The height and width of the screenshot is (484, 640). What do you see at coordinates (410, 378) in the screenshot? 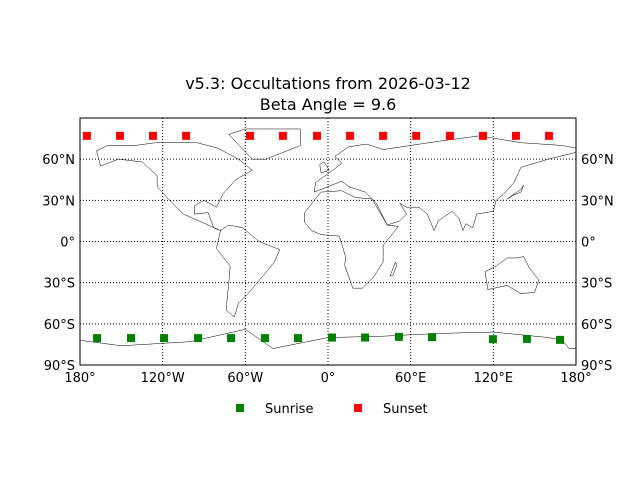
I see `x-tick-label: 60°E` at bounding box center [410, 378].